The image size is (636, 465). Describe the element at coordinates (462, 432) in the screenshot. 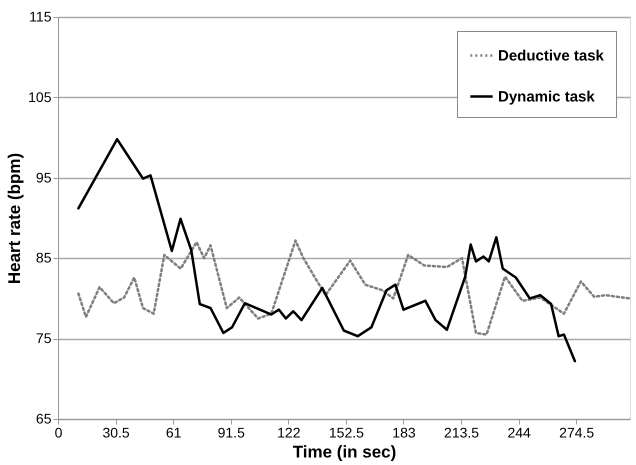

I see `x-tick-label: 213.5` at that location.